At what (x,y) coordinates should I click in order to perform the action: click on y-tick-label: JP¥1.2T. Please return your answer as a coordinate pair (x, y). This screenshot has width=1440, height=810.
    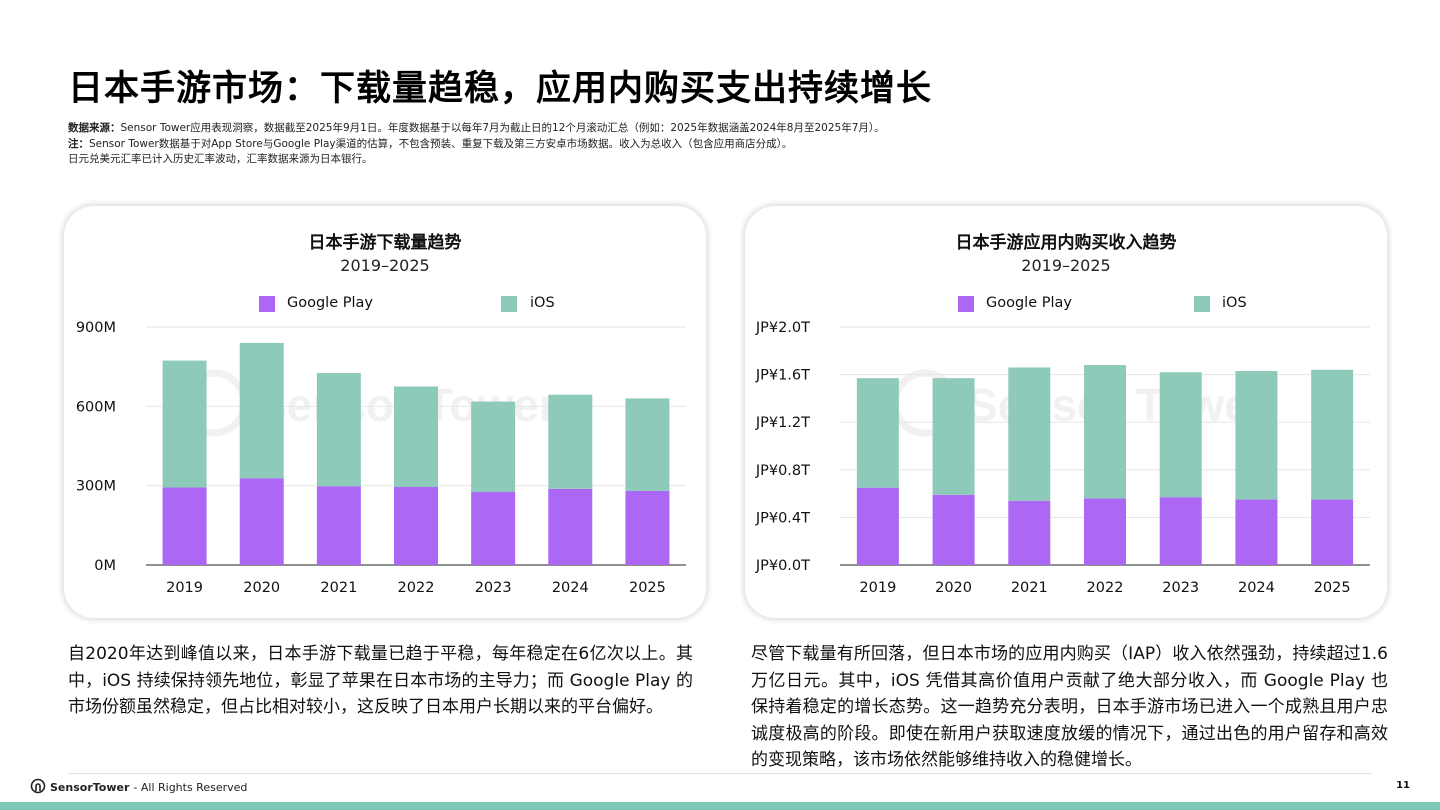
    Looking at the image, I should click on (782, 423).